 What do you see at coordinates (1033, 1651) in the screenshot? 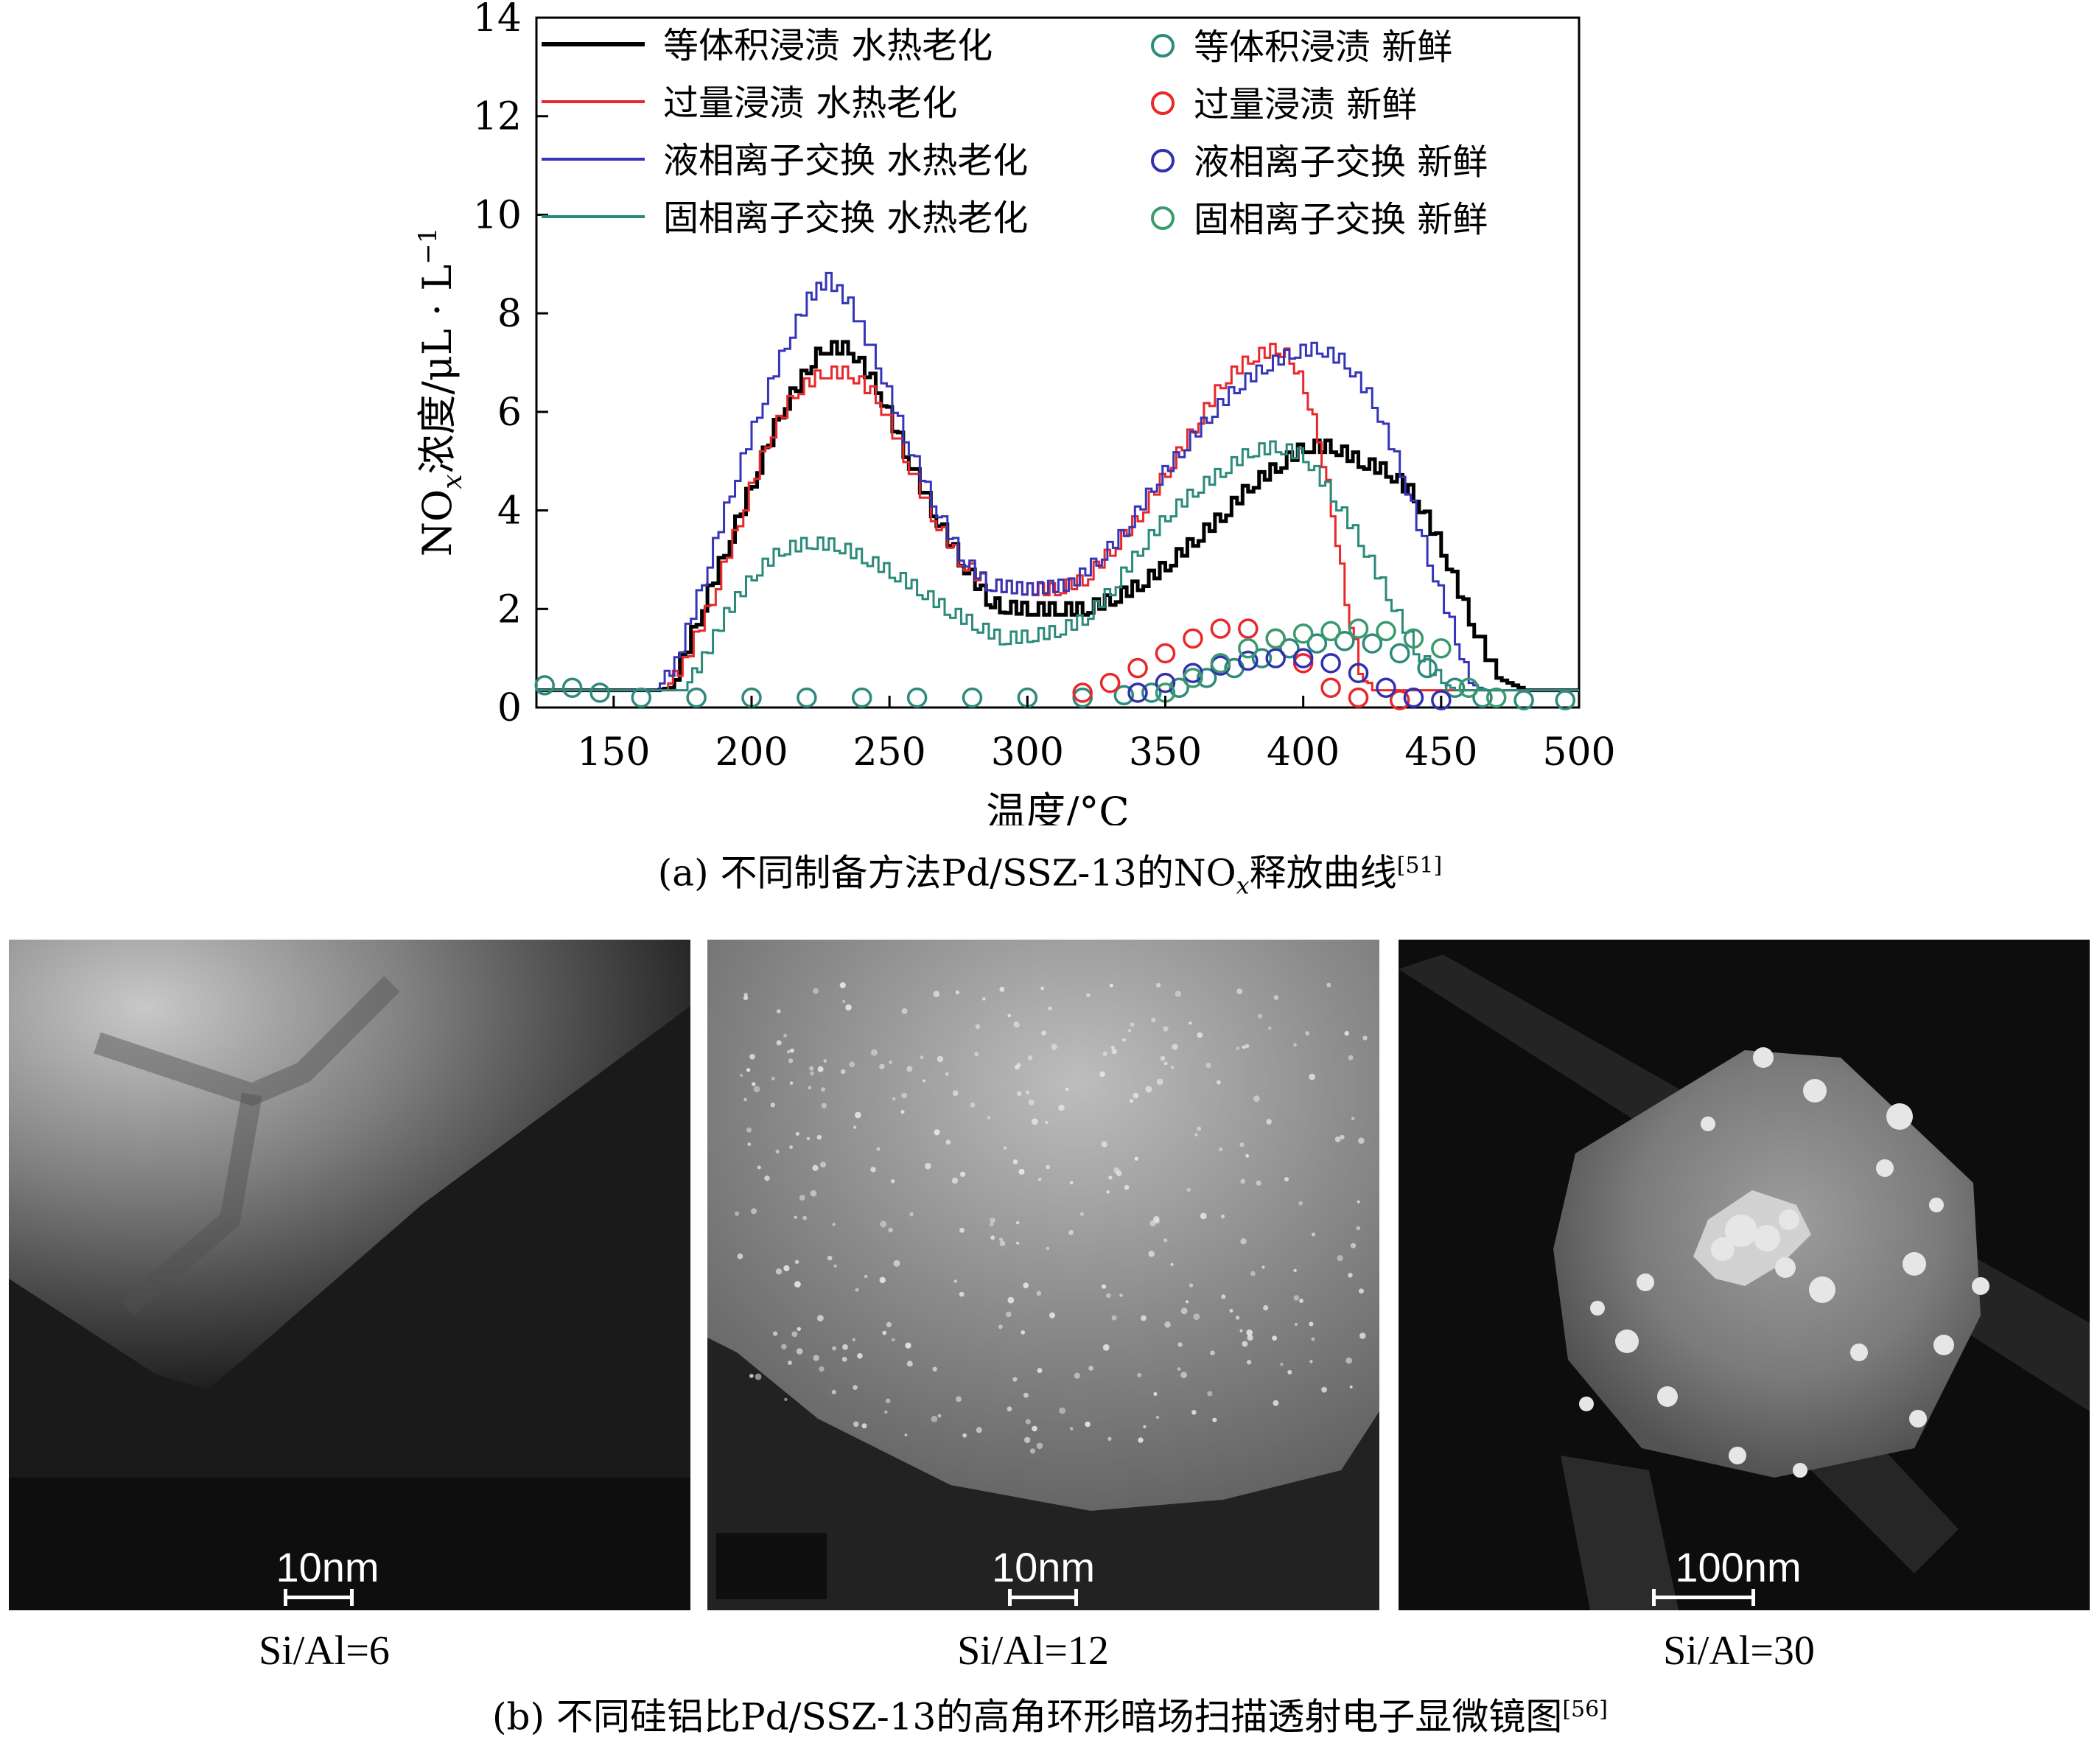
I see `micrograph-label-2: Si/Al=12` at bounding box center [1033, 1651].